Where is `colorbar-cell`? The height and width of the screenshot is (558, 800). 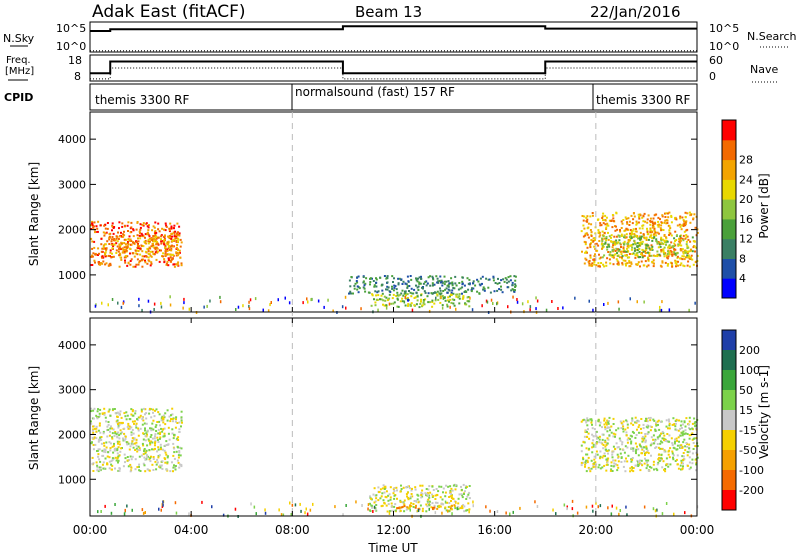 colorbar-cell is located at coordinates (729, 440).